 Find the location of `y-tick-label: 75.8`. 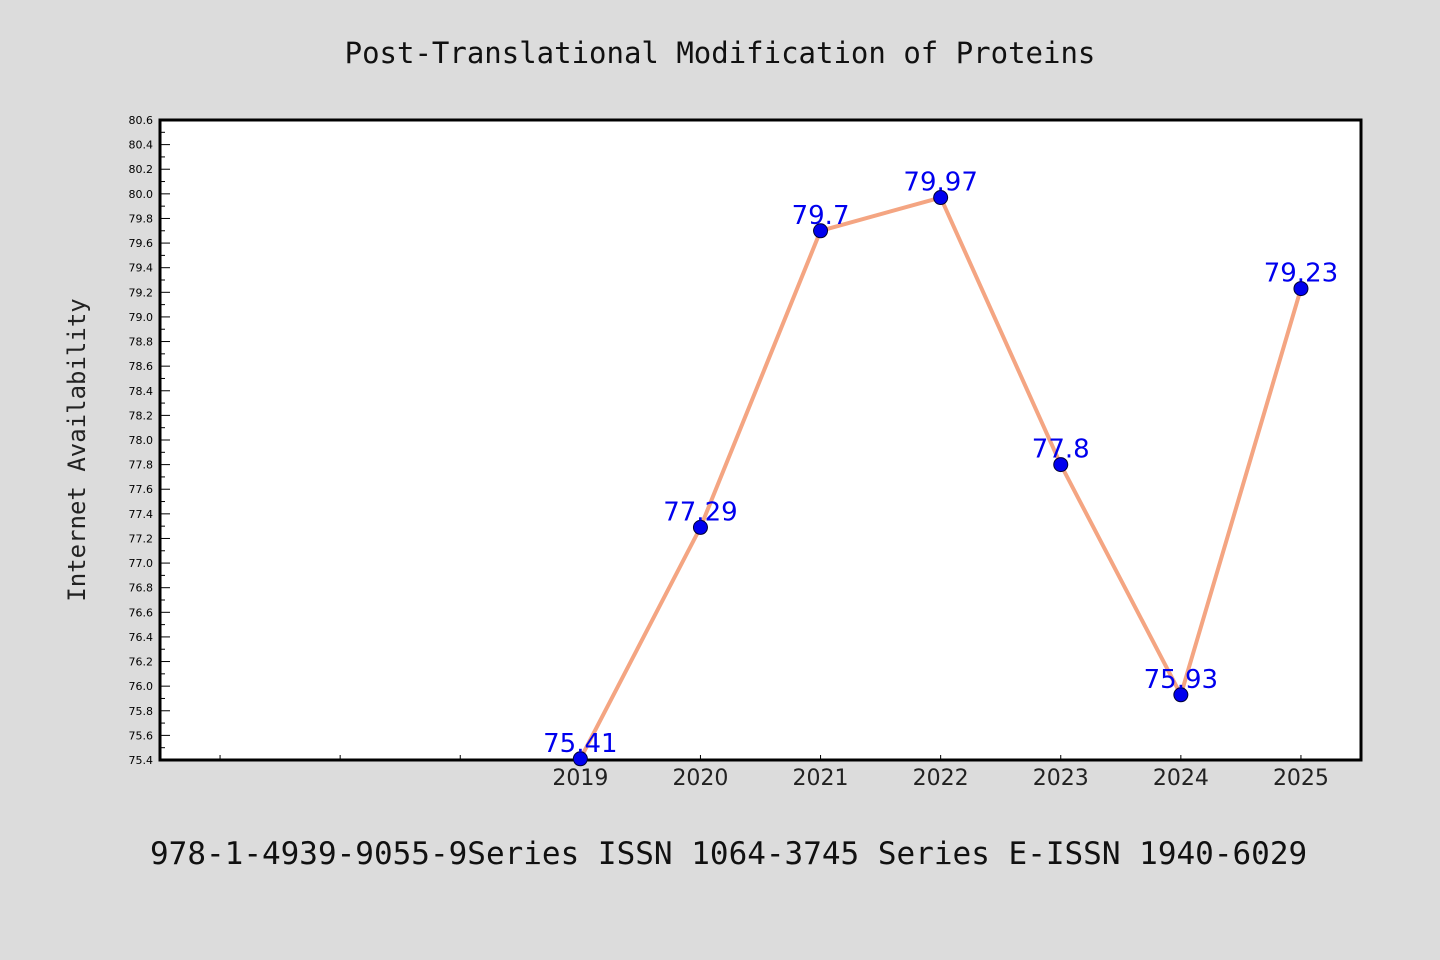

y-tick-label: 75.8 is located at coordinates (141, 711).